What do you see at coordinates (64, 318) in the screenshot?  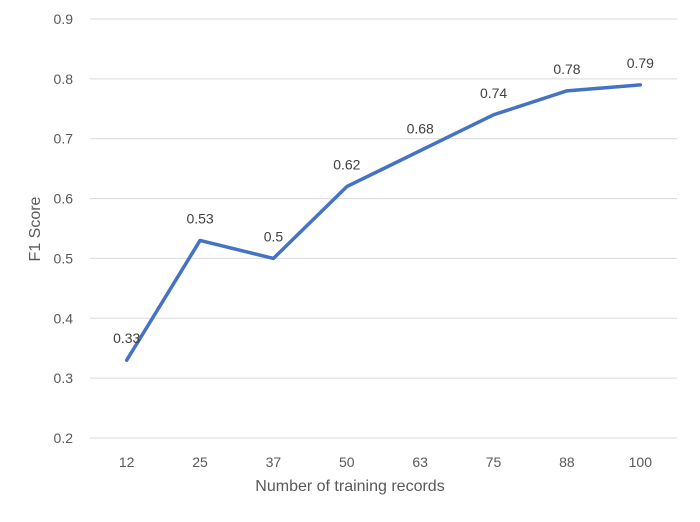 I see `y-tick-label: 0.4` at bounding box center [64, 318].